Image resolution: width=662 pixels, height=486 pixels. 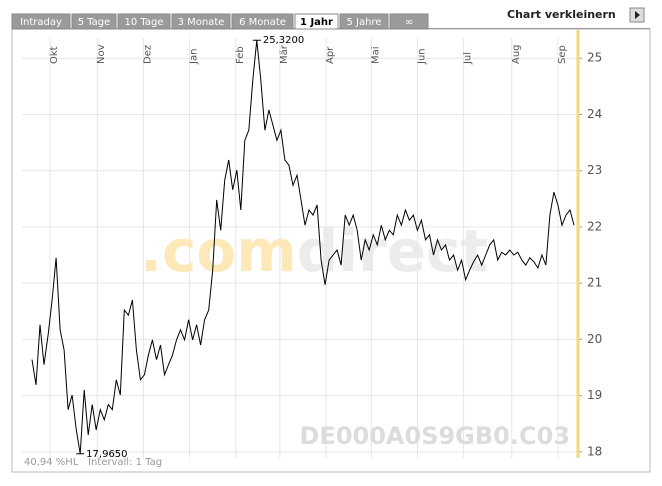 I want to click on x-tick-label: Dez, so click(x=147, y=54).